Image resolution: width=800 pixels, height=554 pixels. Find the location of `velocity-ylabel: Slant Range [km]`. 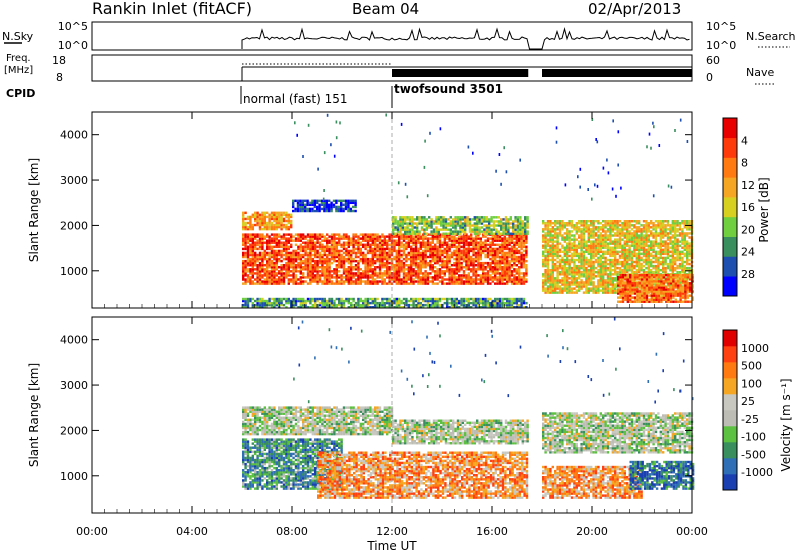

velocity-ylabel: Slant Range [km] is located at coordinates (34, 415).